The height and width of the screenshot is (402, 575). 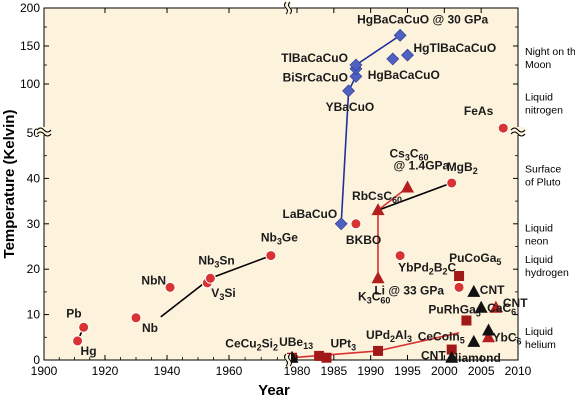 I want to click on point-label: Li @ 33 GPa, so click(x=409, y=290).